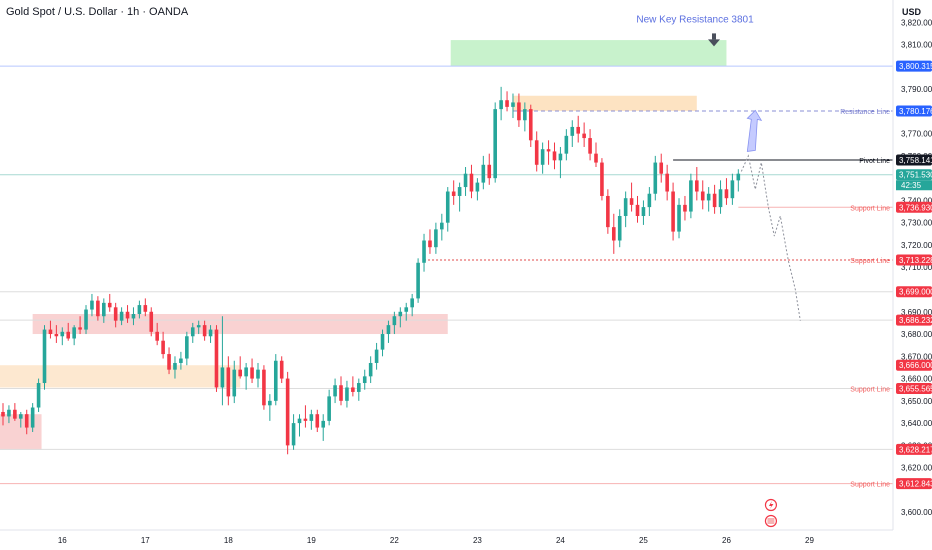  I want to click on price-badge-text: 3,758.141, so click(915, 160).